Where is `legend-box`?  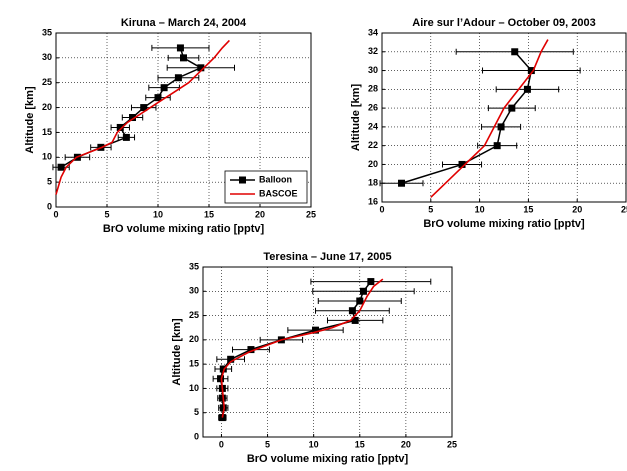
legend-box is located at coordinates (266, 187).